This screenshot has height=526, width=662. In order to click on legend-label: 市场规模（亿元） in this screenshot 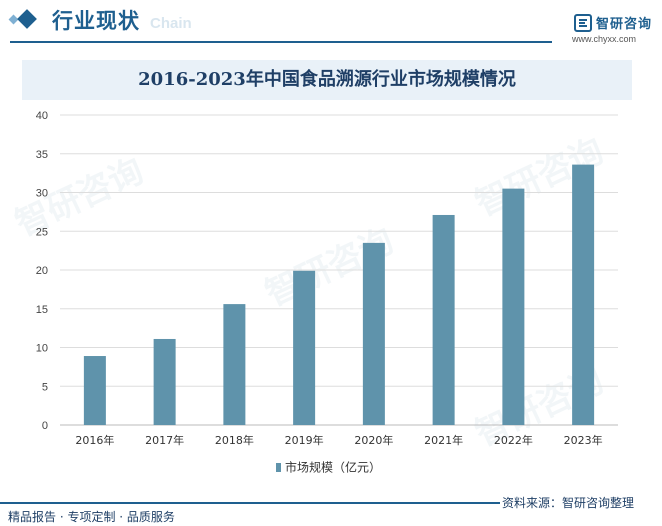, I will do `click(333, 467)`.